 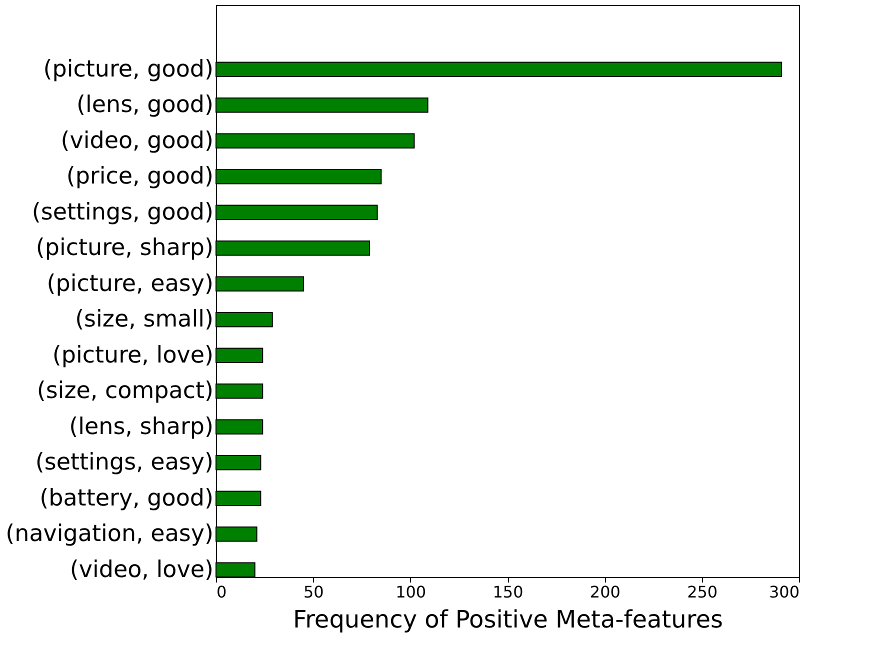 I want to click on x-tick-label: 50, so click(x=313, y=592).